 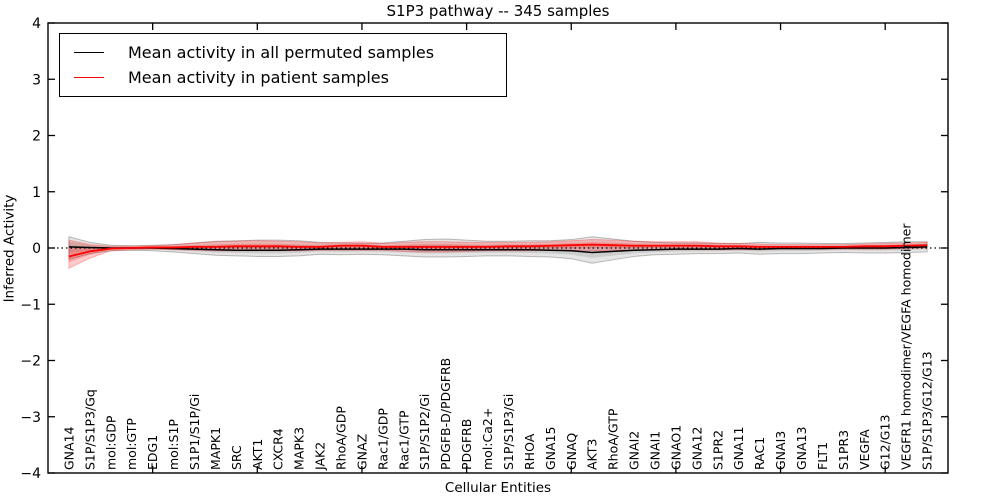 What do you see at coordinates (30, 474) in the screenshot?
I see `svg-text: −4` at bounding box center [30, 474].